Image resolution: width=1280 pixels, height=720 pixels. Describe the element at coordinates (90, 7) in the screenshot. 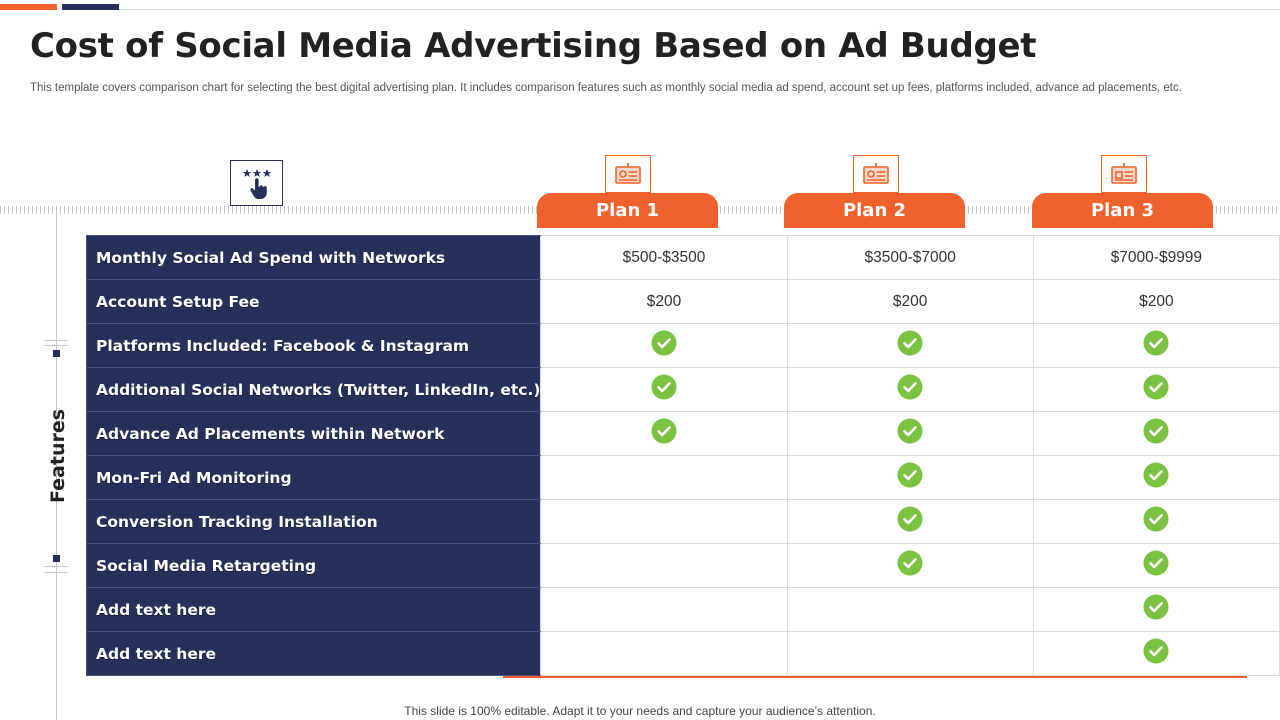

I see `accent-bar-navy` at that location.